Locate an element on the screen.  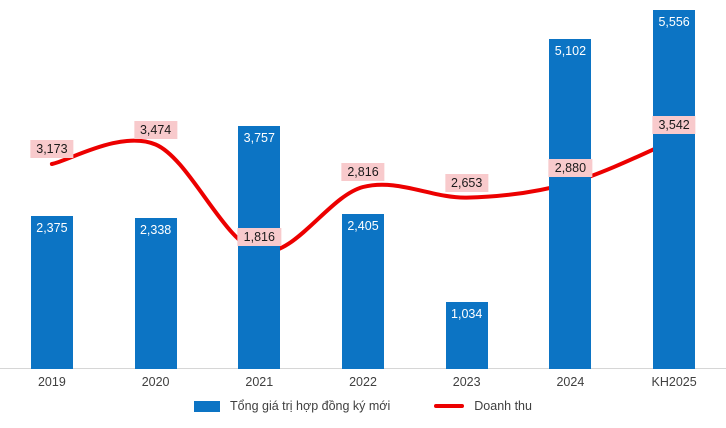
legend-line-series-label: Doanh thu is located at coordinates (503, 406).